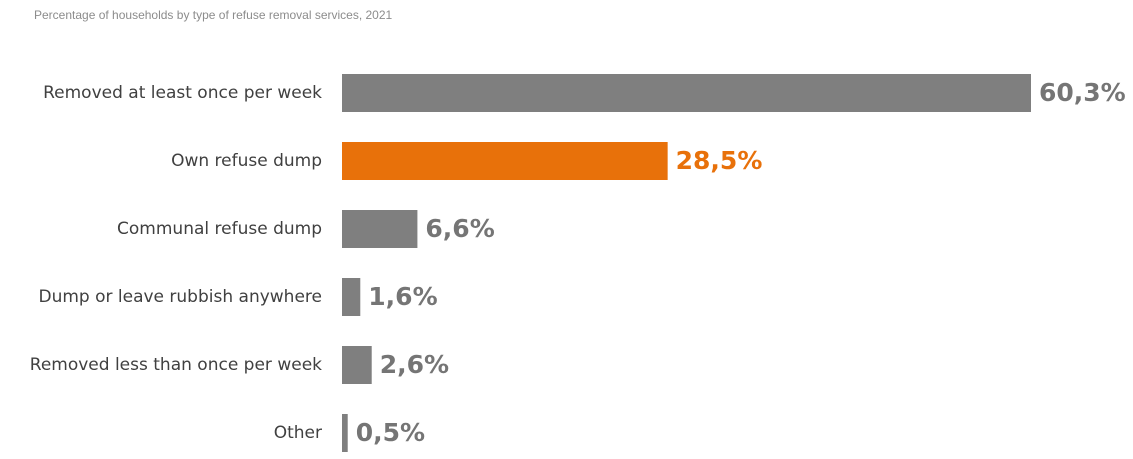 The width and height of the screenshot is (1133, 459). I want to click on category-label: Other, so click(298, 433).